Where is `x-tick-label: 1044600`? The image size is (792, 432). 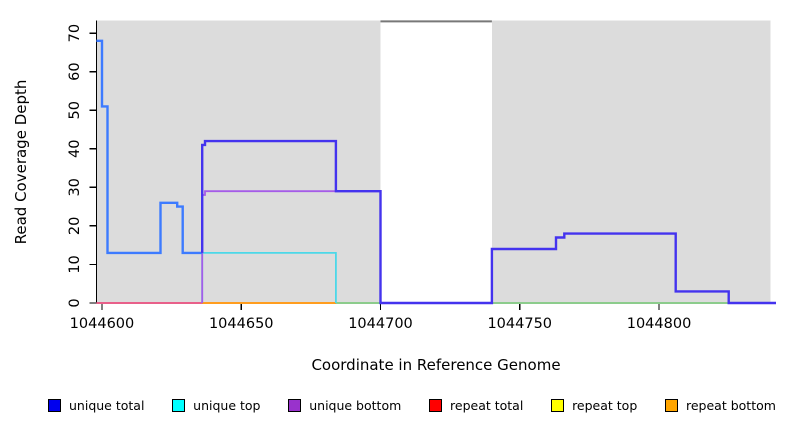
x-tick-label: 1044600 is located at coordinates (102, 324).